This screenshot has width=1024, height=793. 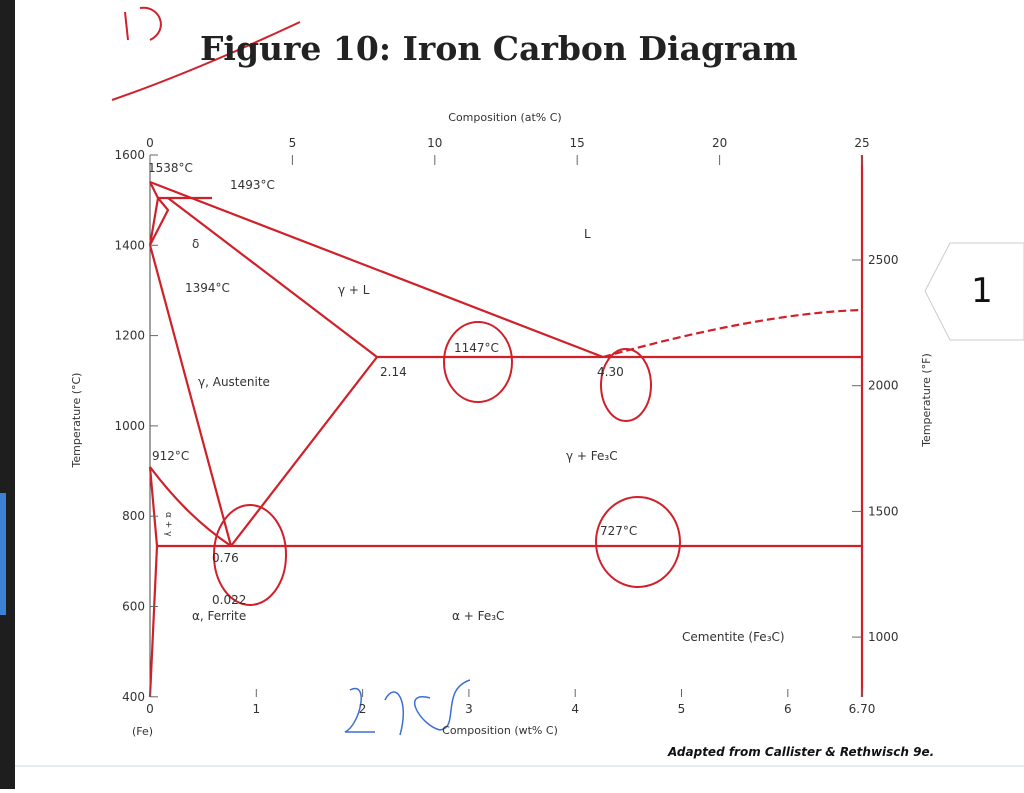 I want to click on tick-label: 400, so click(x=133, y=697).